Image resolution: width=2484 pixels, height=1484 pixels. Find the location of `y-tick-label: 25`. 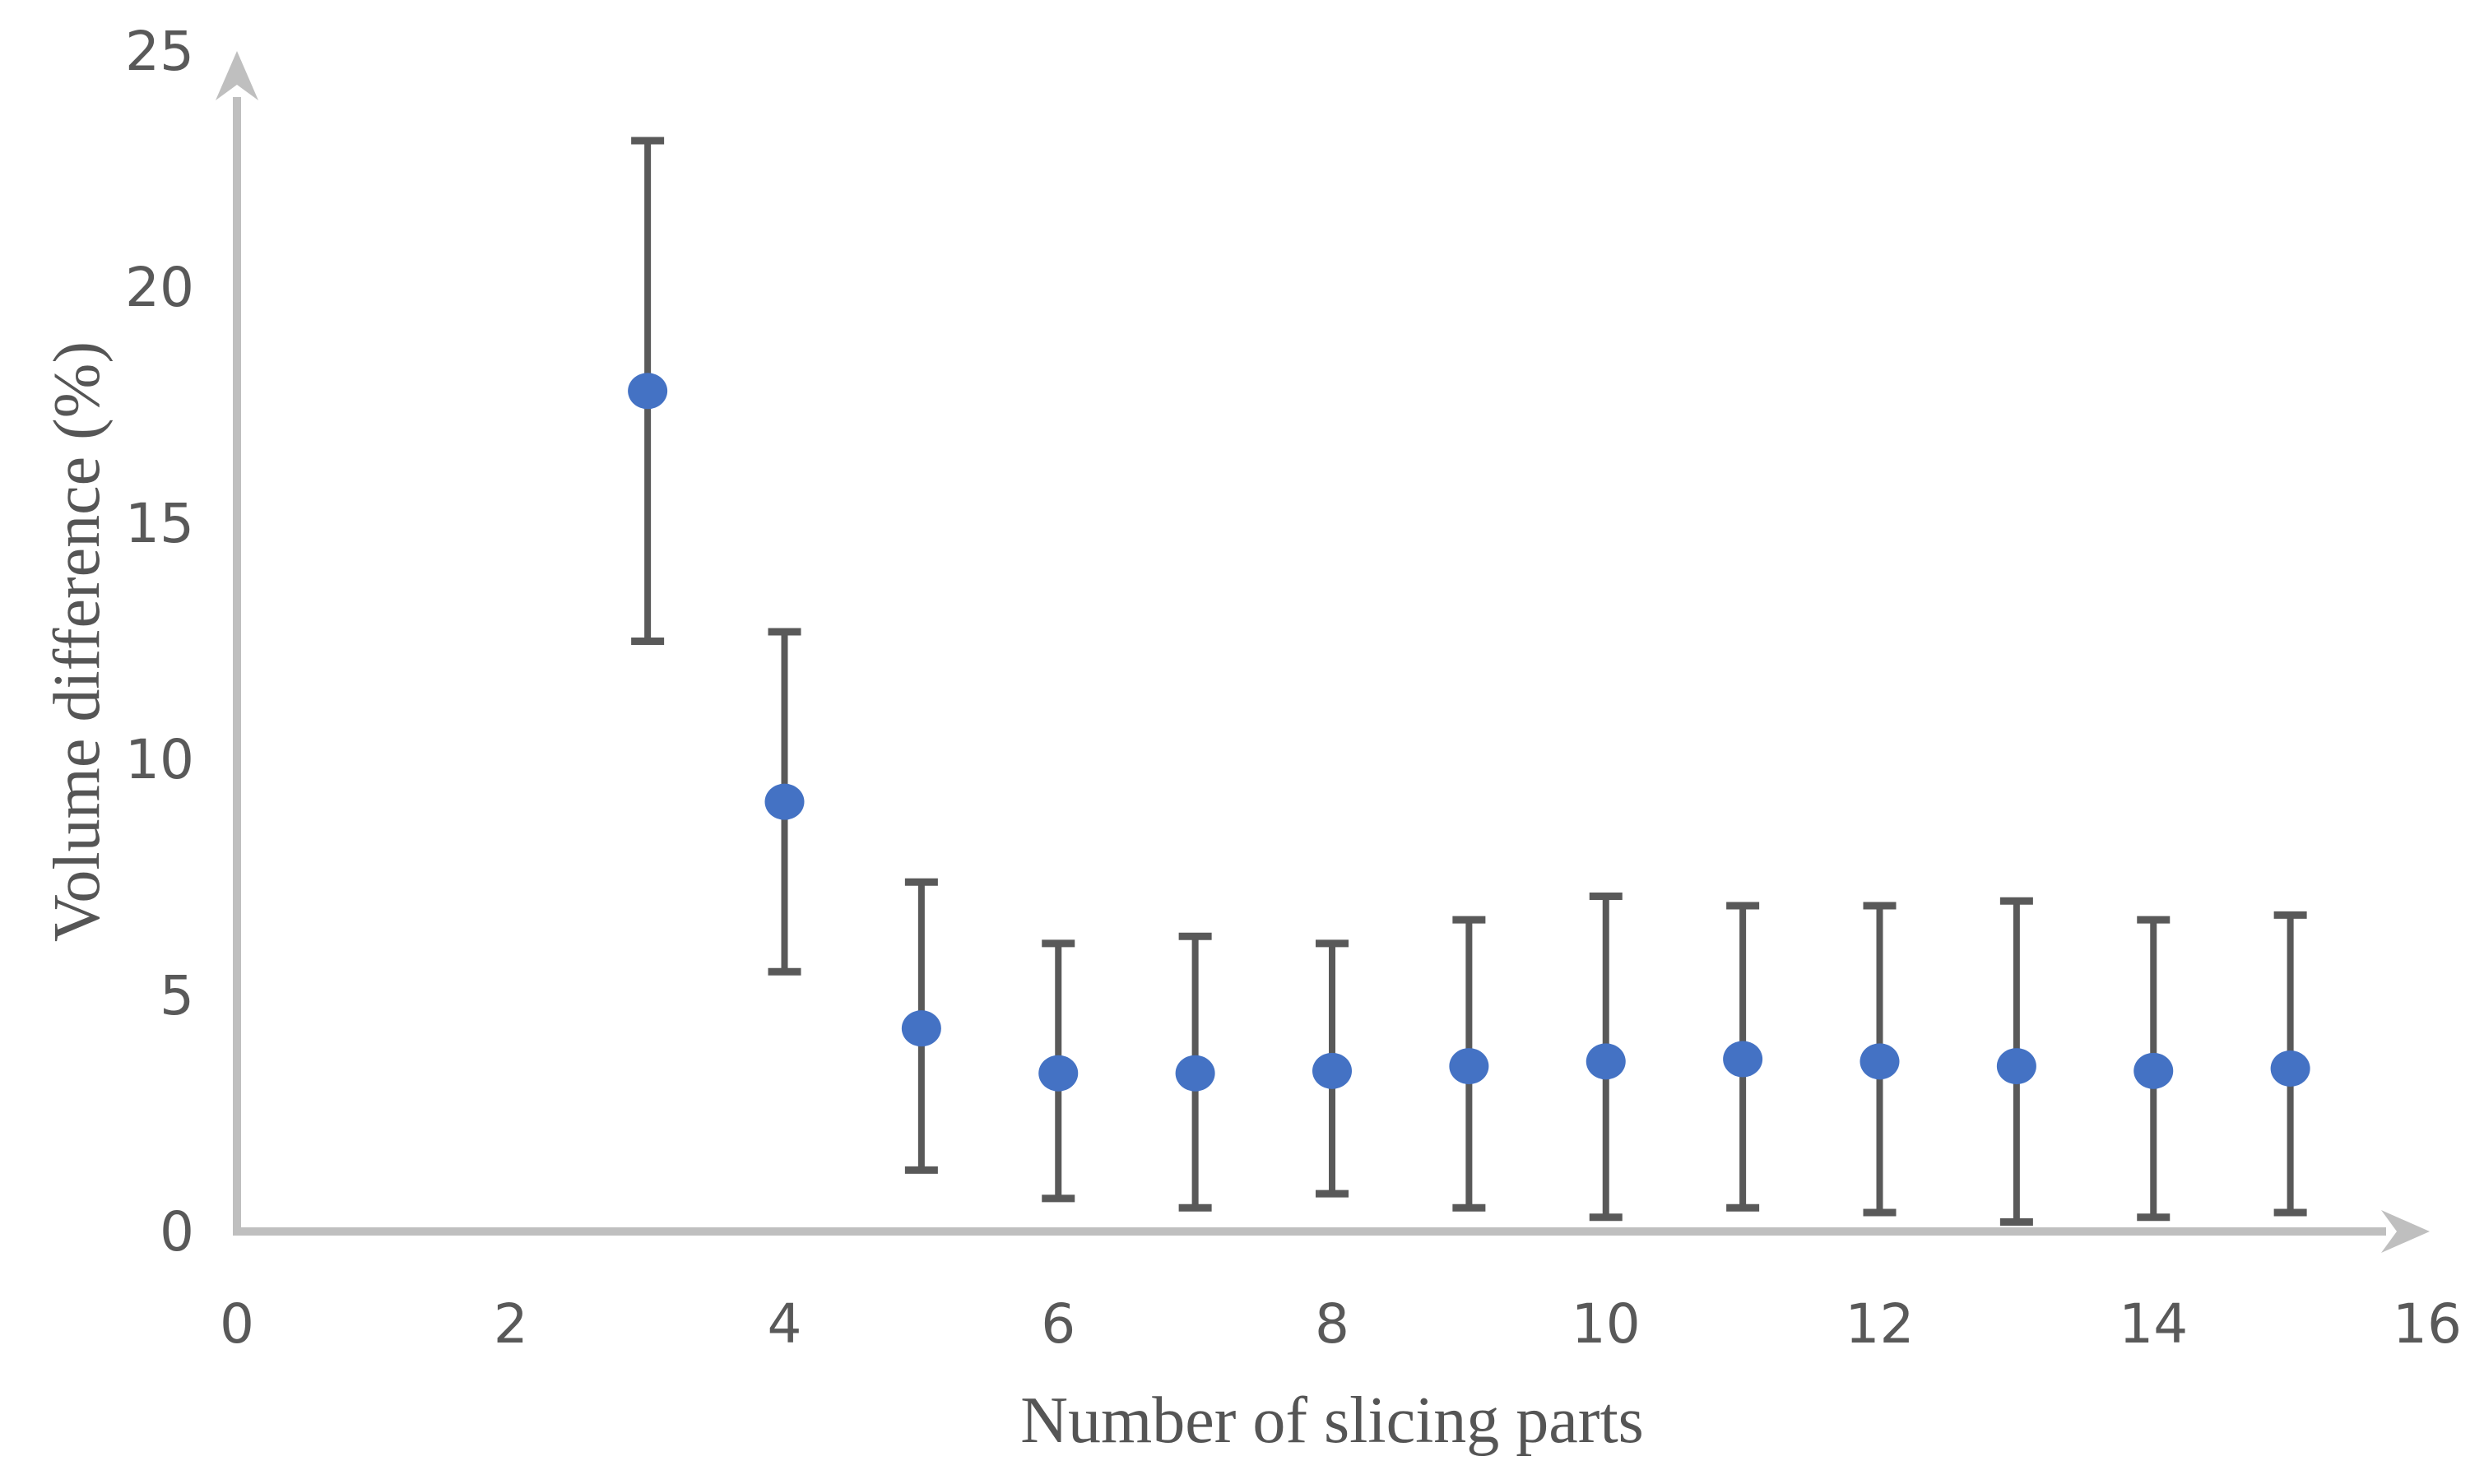

y-tick-label: 25 is located at coordinates (159, 51).